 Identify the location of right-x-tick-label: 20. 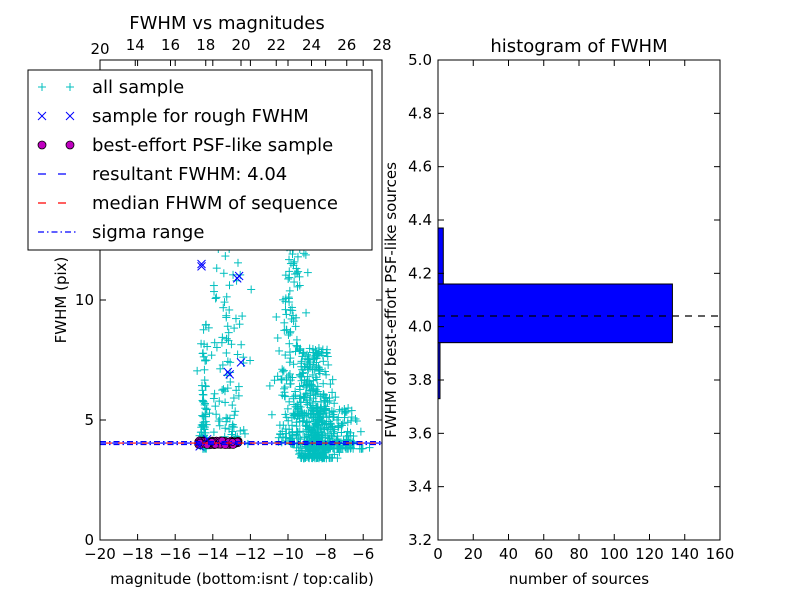
(473, 554).